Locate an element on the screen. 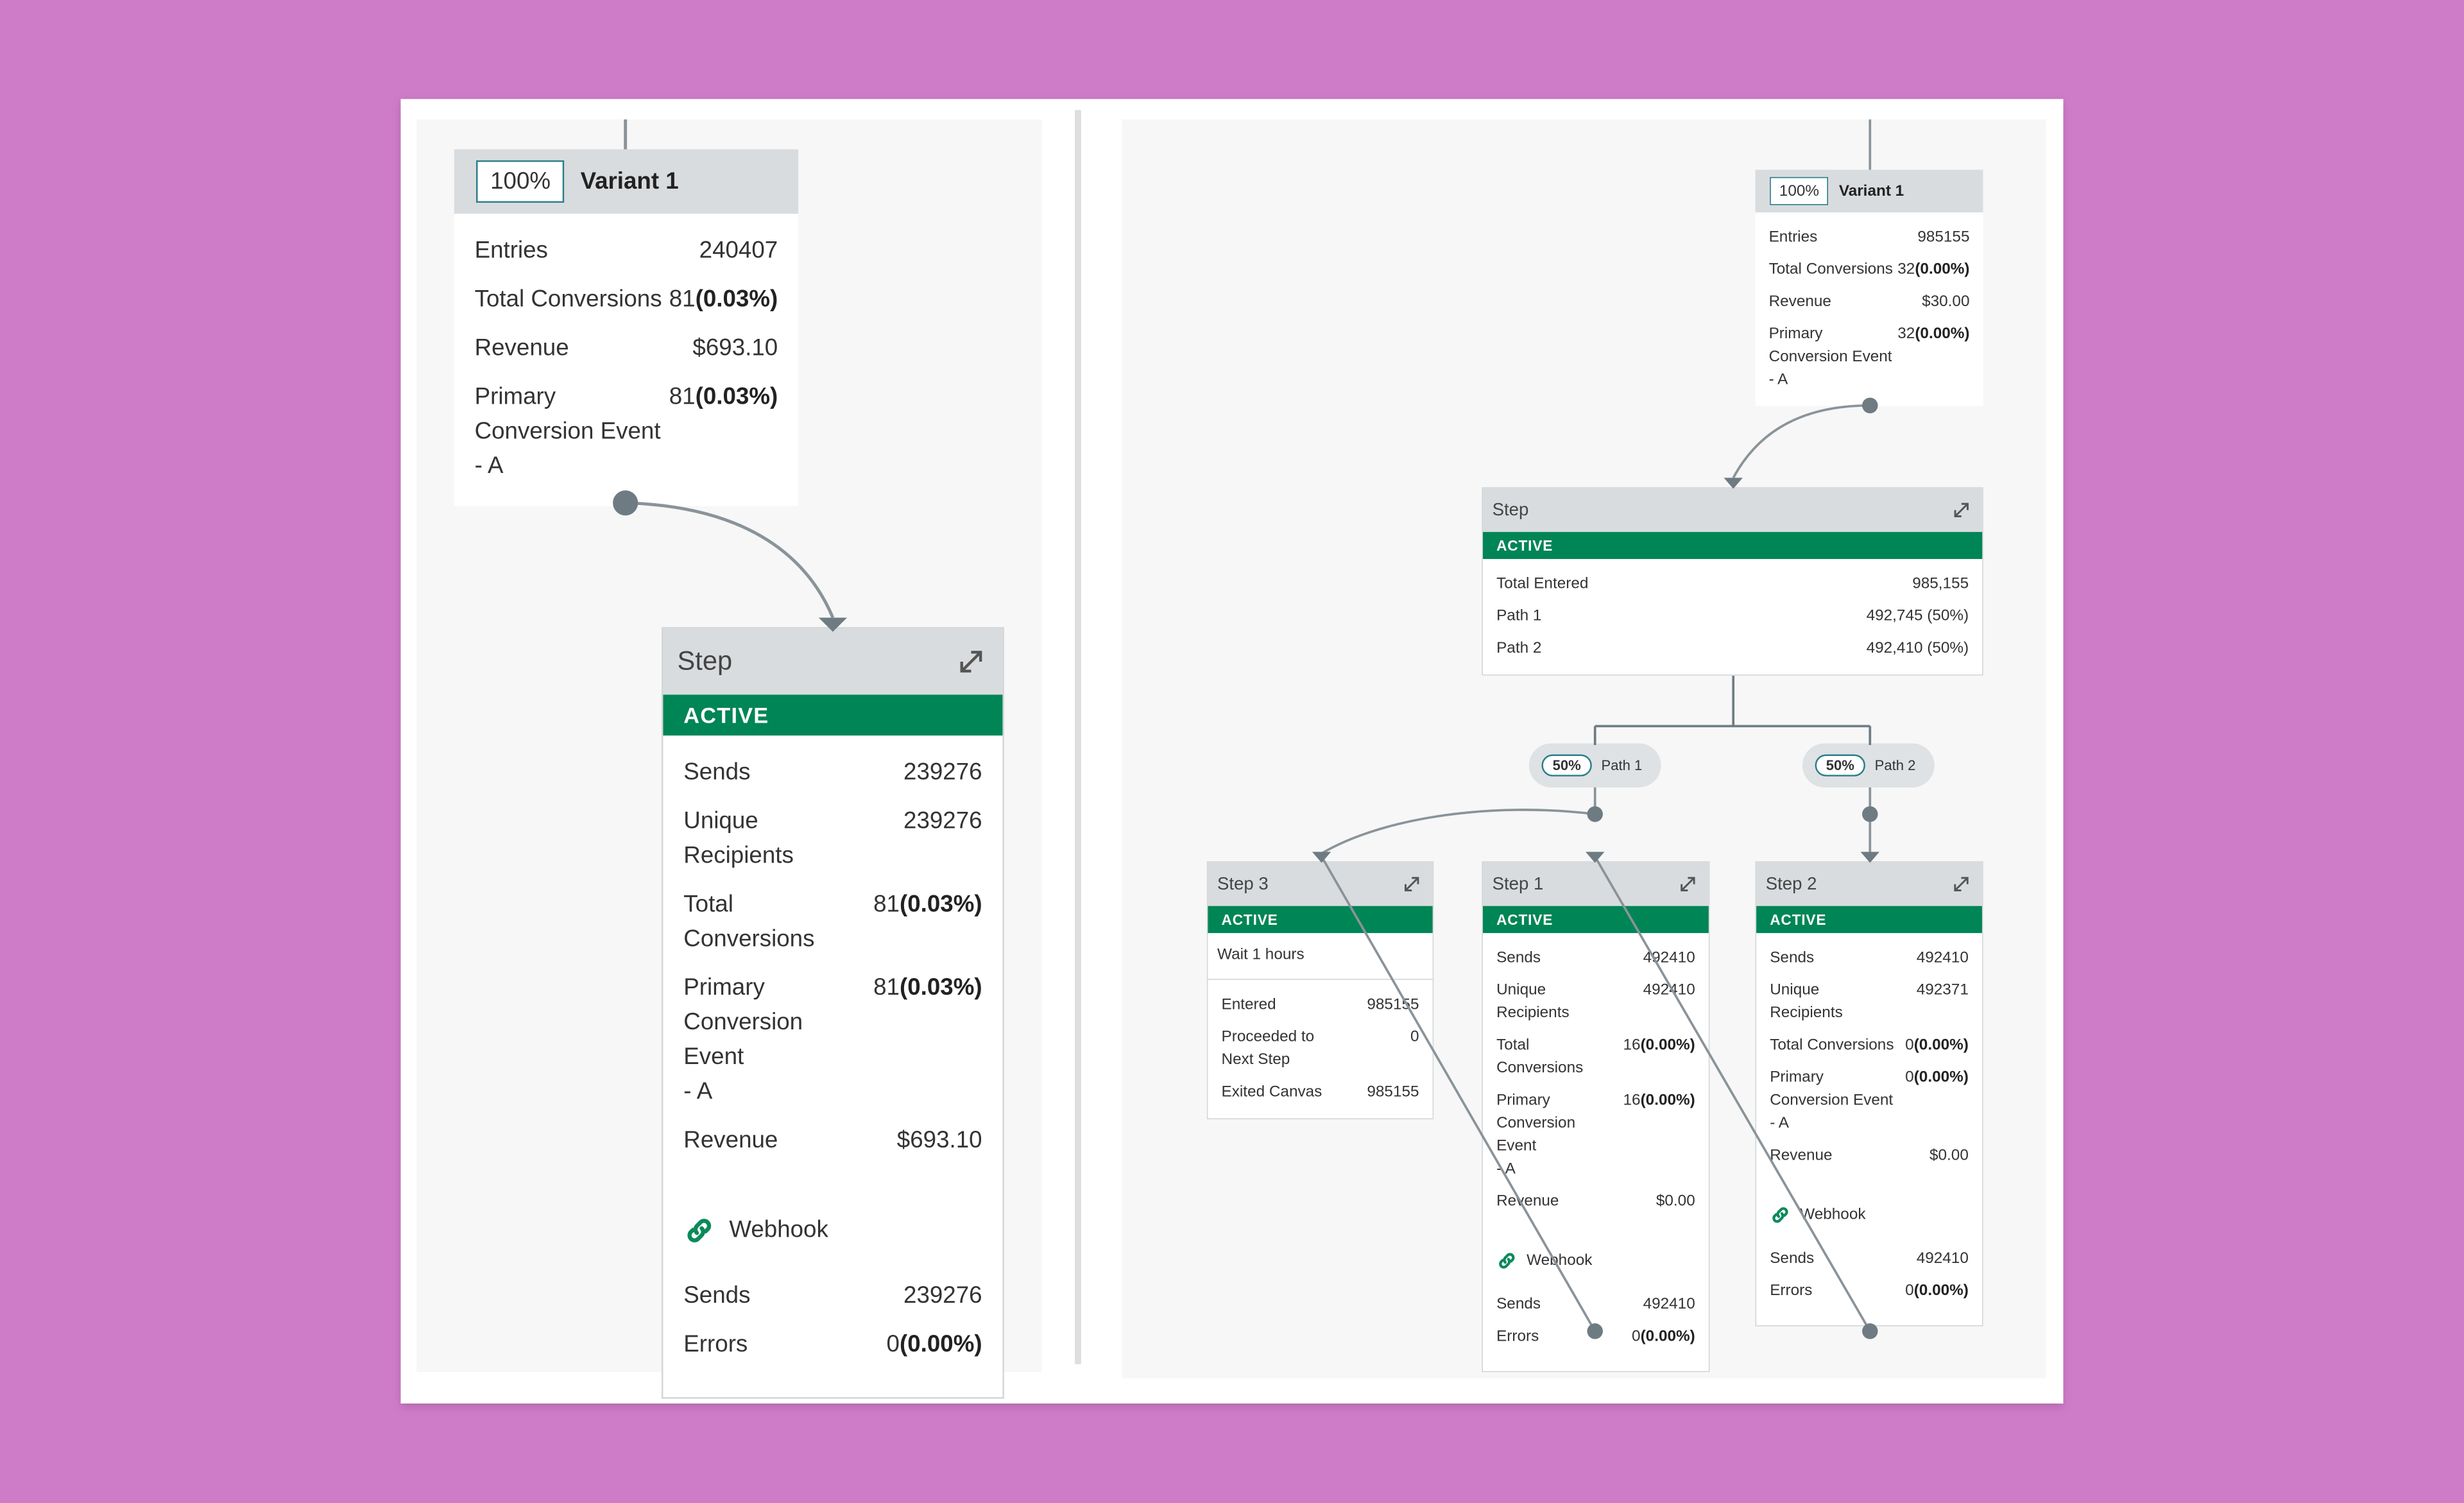 The image size is (2464, 1503). metric-row: Total Conversions 16(0.00%) is located at coordinates (1596, 1056).